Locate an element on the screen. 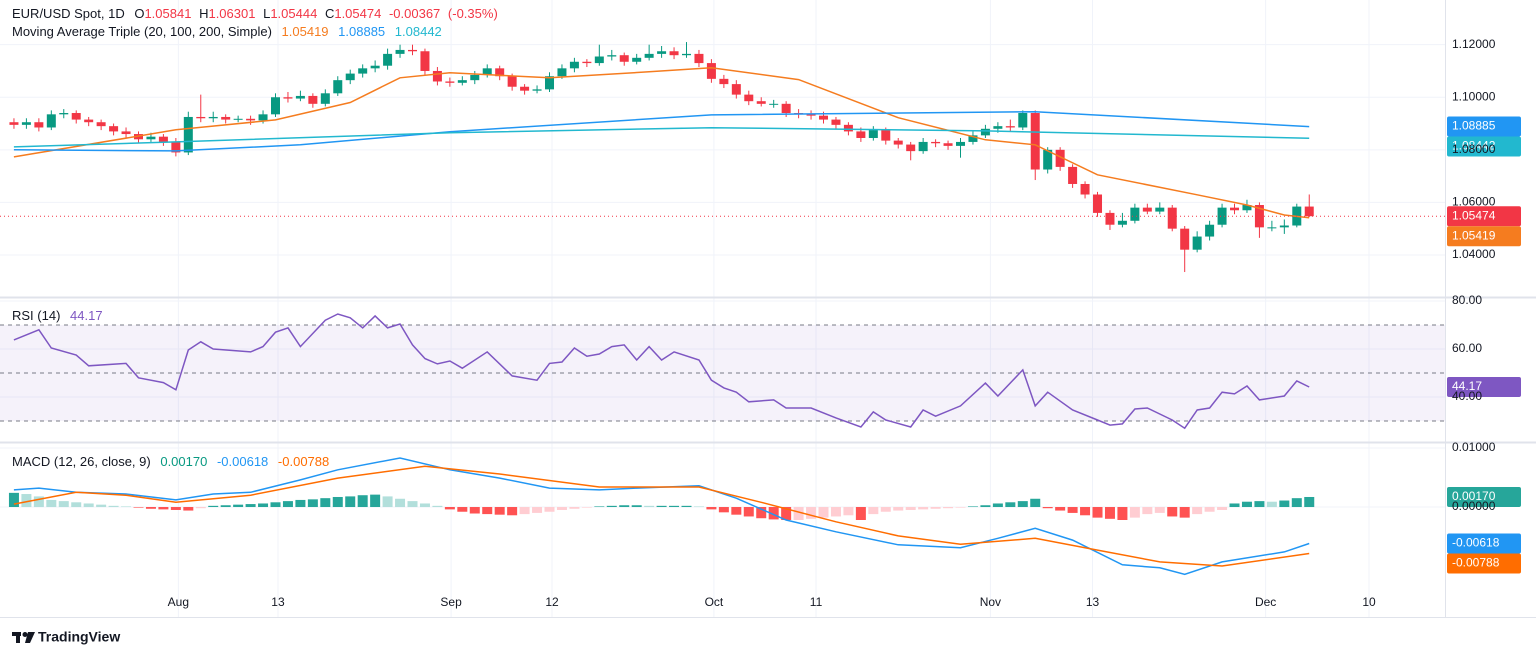 This screenshot has height=659, width=1536. y-tick-label: 0.00000 is located at coordinates (1474, 506).